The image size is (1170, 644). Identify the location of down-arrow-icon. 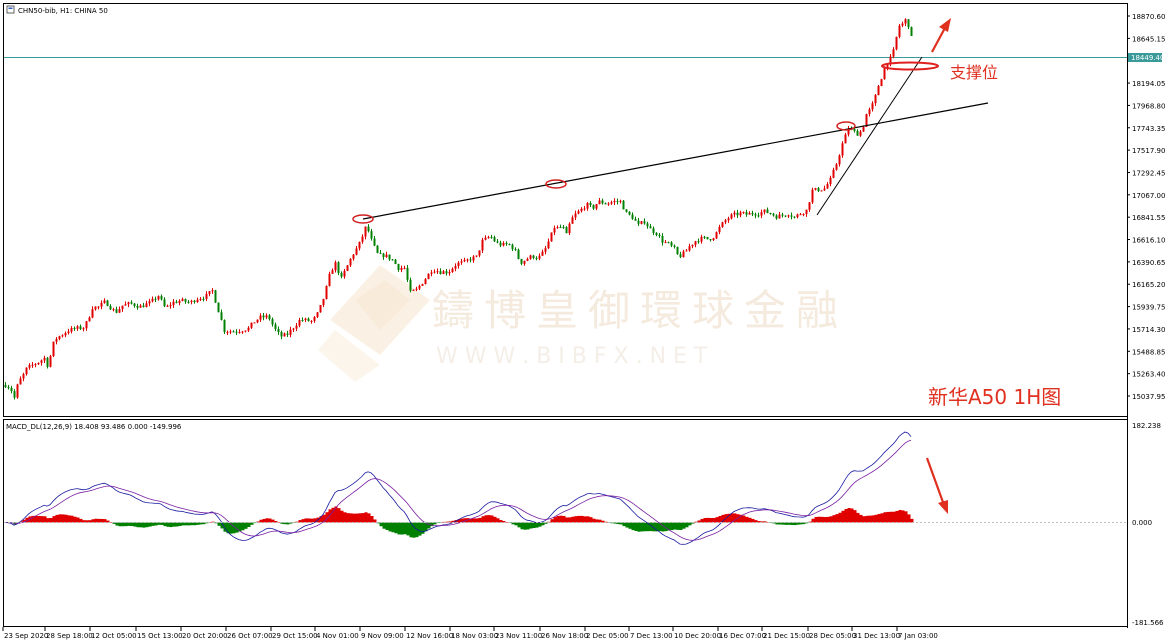
(936, 485).